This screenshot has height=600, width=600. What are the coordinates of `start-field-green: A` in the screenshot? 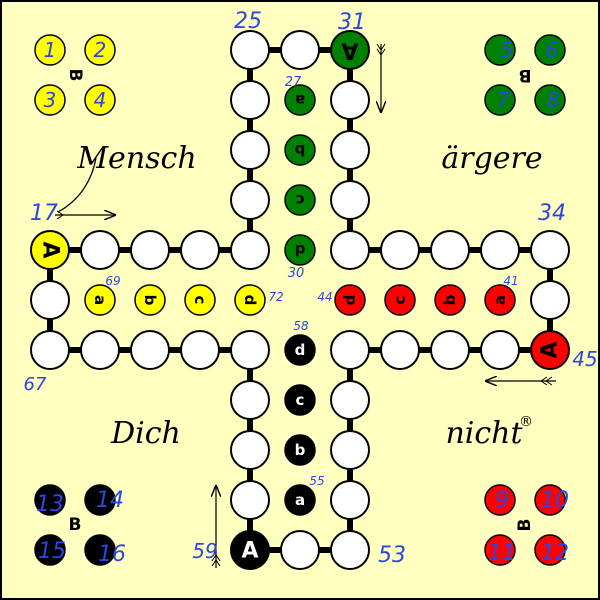 It's located at (350, 50).